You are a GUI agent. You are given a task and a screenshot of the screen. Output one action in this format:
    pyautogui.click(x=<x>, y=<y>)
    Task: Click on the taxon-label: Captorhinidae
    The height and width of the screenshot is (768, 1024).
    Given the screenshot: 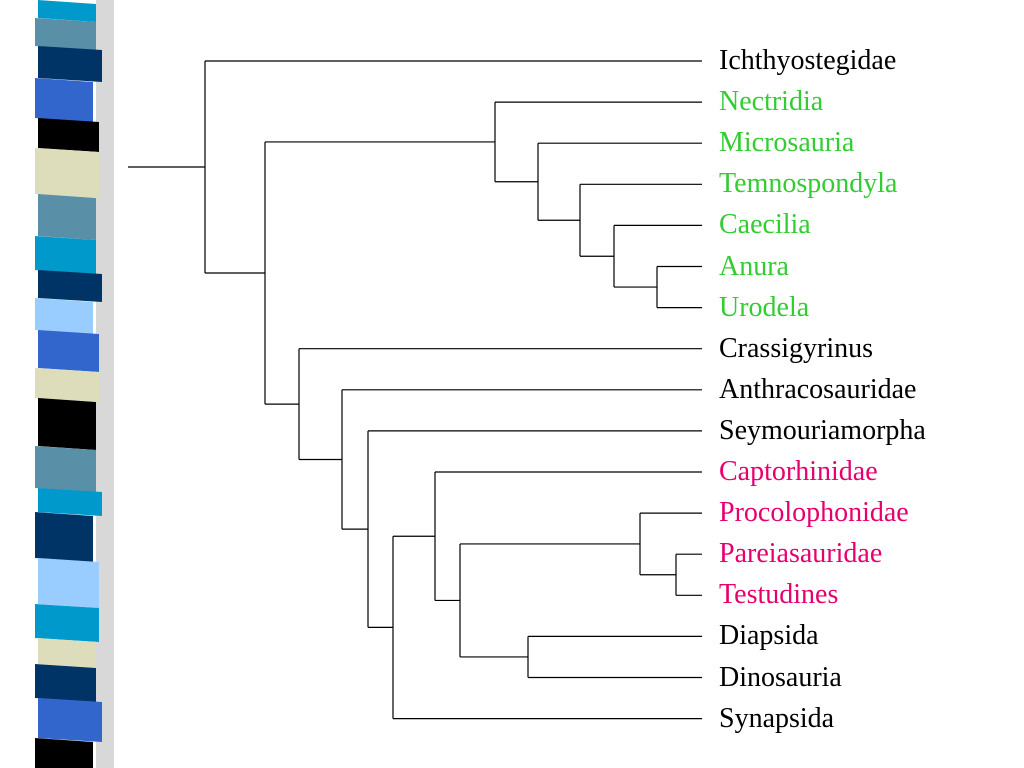 What is the action you would take?
    pyautogui.click(x=798, y=471)
    